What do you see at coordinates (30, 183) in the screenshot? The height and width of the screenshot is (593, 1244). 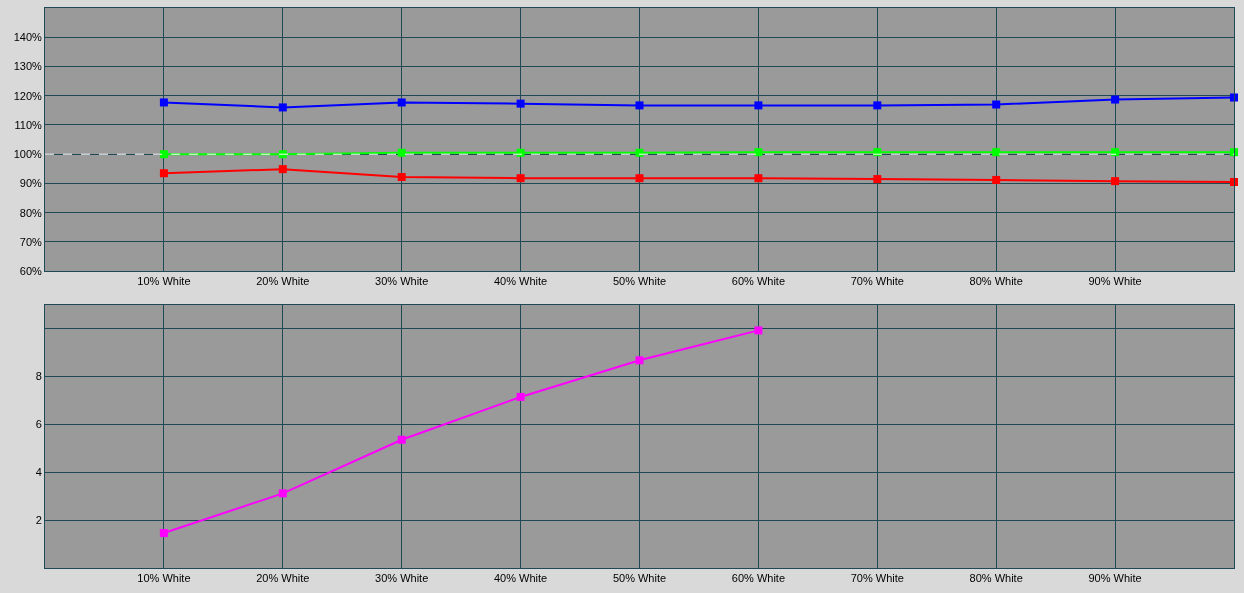 I see `y-tick-label: 90%` at bounding box center [30, 183].